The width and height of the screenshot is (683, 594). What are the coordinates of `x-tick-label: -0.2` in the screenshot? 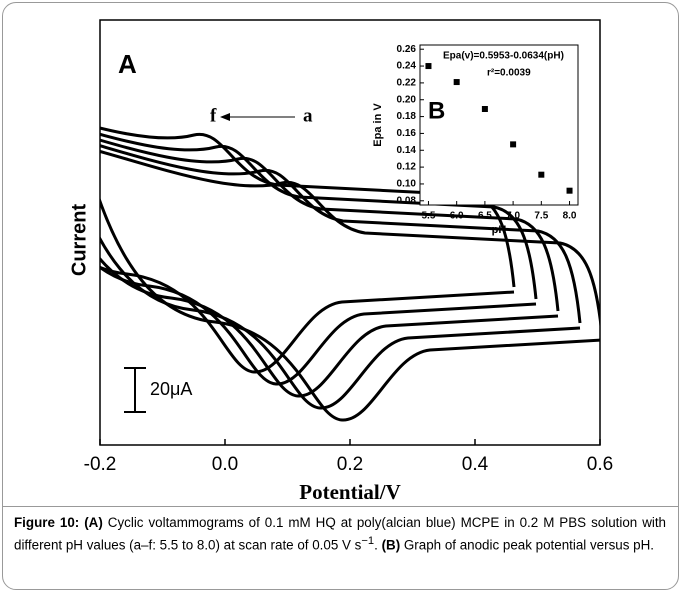 It's located at (100, 464).